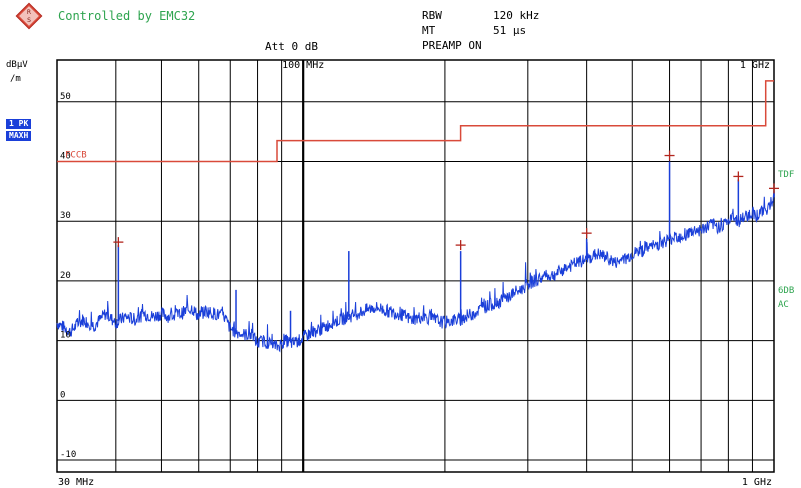 The width and height of the screenshot is (801, 488). What do you see at coordinates (62, 395) in the screenshot?
I see `y-tick-label: 0` at bounding box center [62, 395].